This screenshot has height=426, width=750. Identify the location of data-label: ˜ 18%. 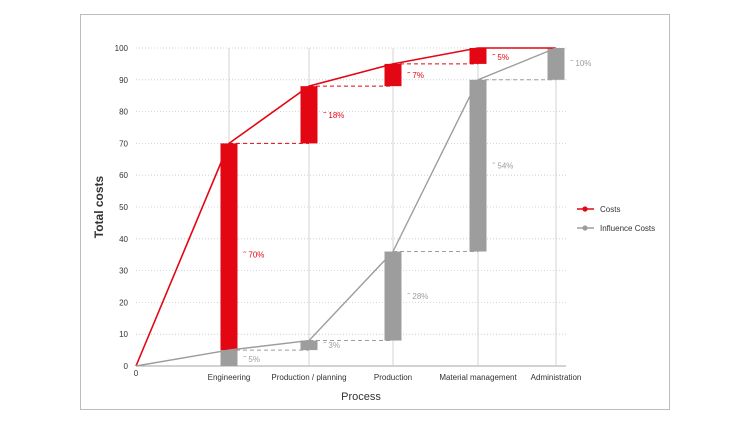
(334, 115).